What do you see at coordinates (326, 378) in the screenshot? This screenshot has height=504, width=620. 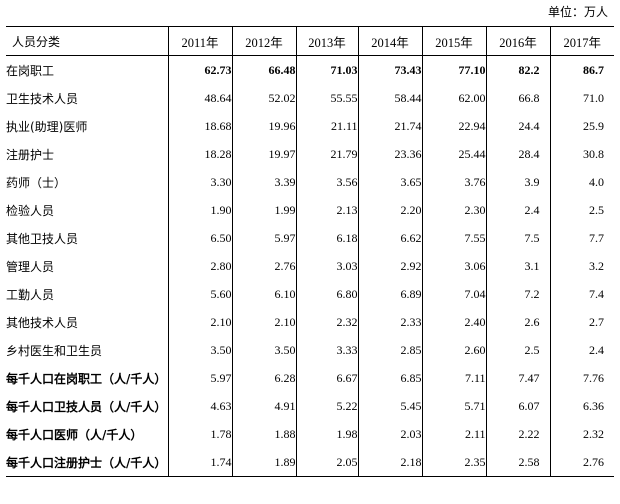 I see `table-cell: 6.67` at bounding box center [326, 378].